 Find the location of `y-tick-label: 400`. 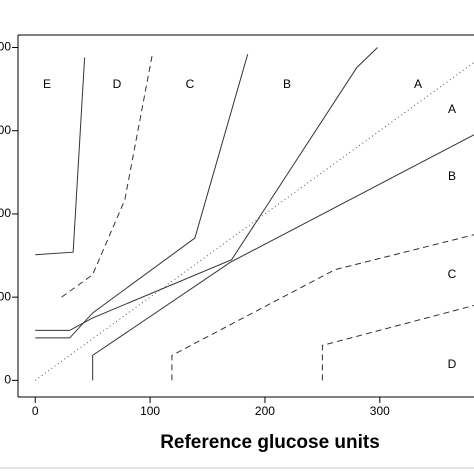

y-tick-label: 400 is located at coordinates (5, 47).